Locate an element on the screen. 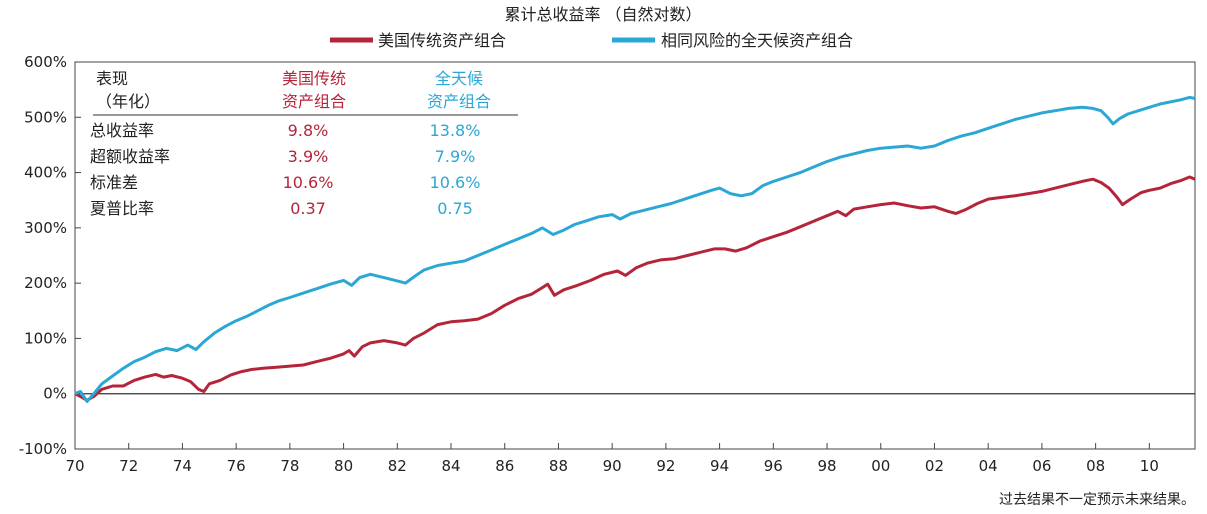 Image resolution: width=1207 pixels, height=514 pixels. y-tick-label: 100% is located at coordinates (45, 338).